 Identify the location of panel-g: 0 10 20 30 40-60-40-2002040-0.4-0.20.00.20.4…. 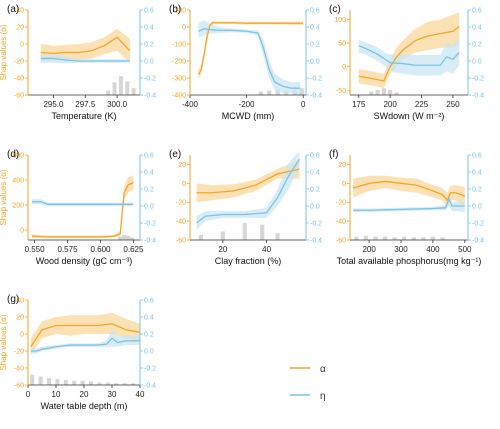
(78, 352).